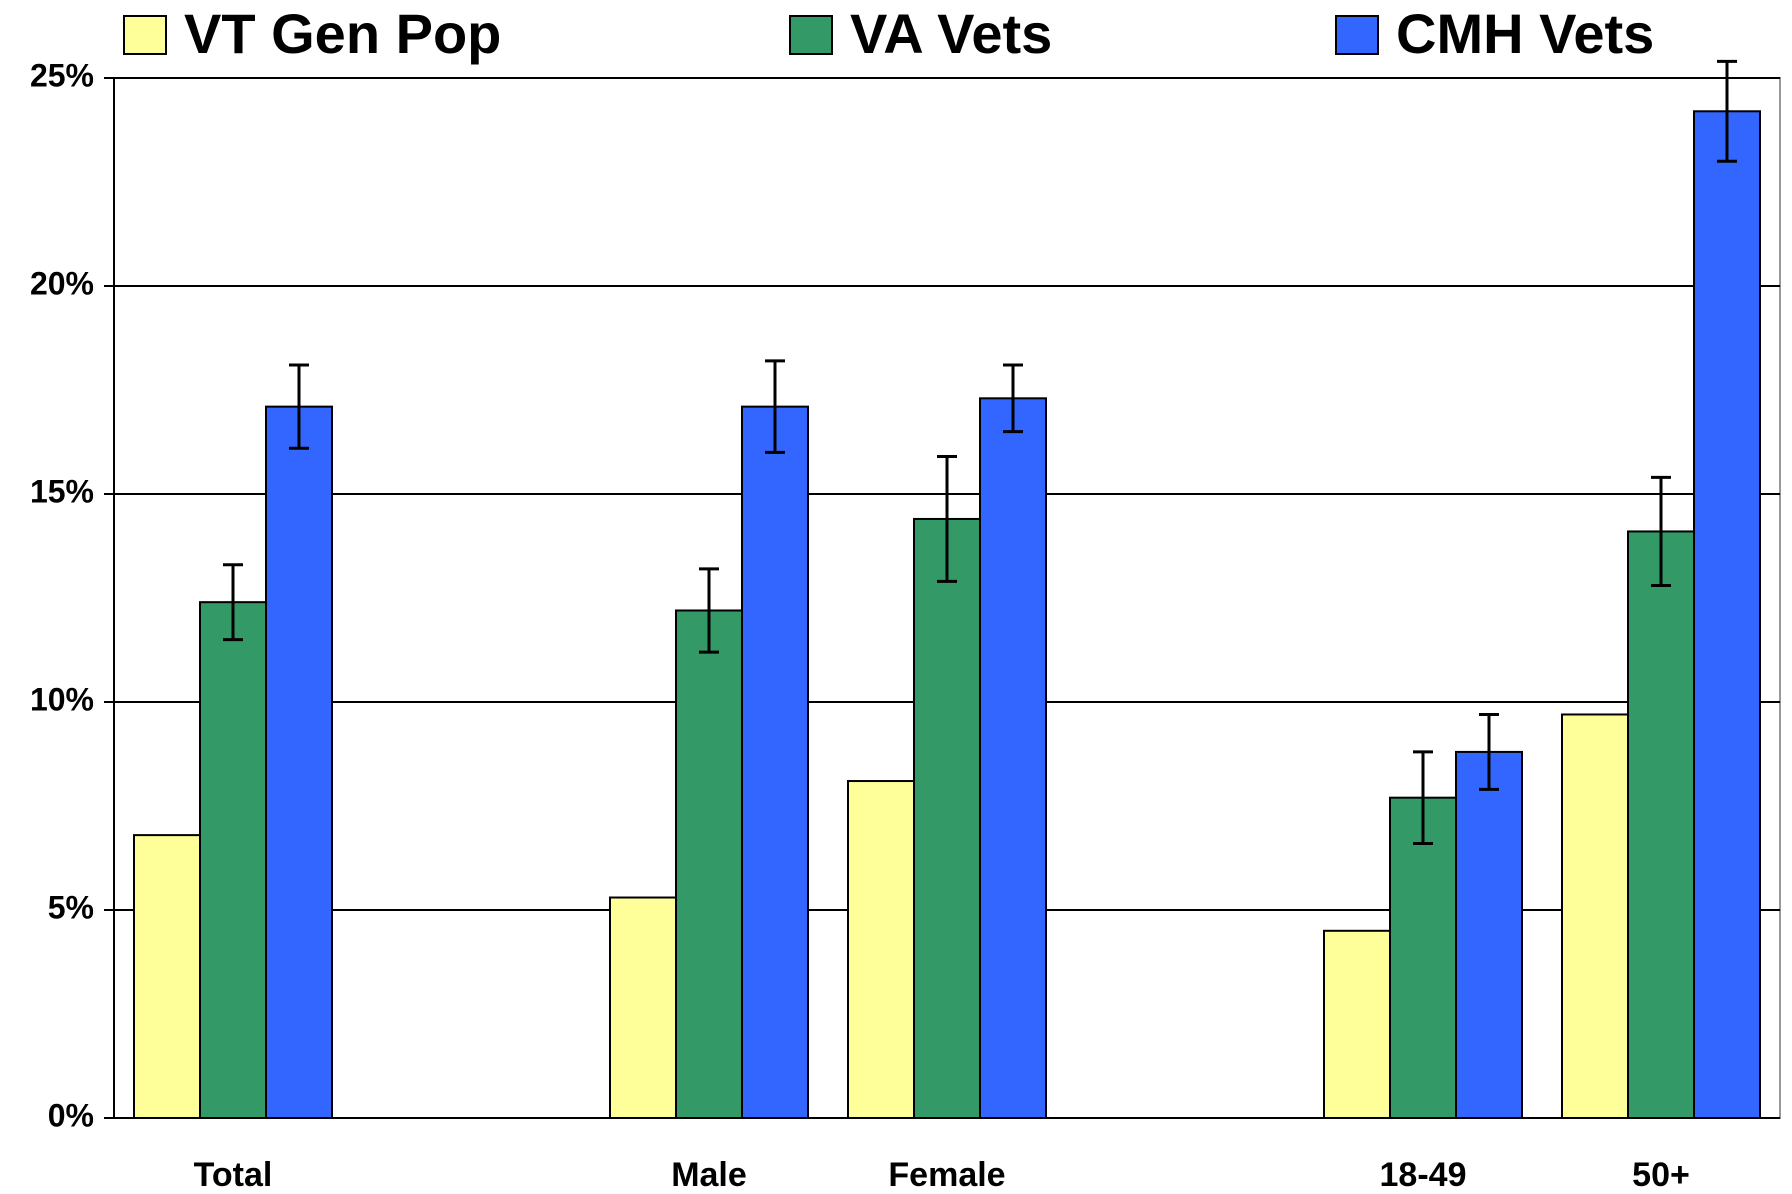 The height and width of the screenshot is (1194, 1792). What do you see at coordinates (709, 1175) in the screenshot?
I see `x-tick-label: Male` at bounding box center [709, 1175].